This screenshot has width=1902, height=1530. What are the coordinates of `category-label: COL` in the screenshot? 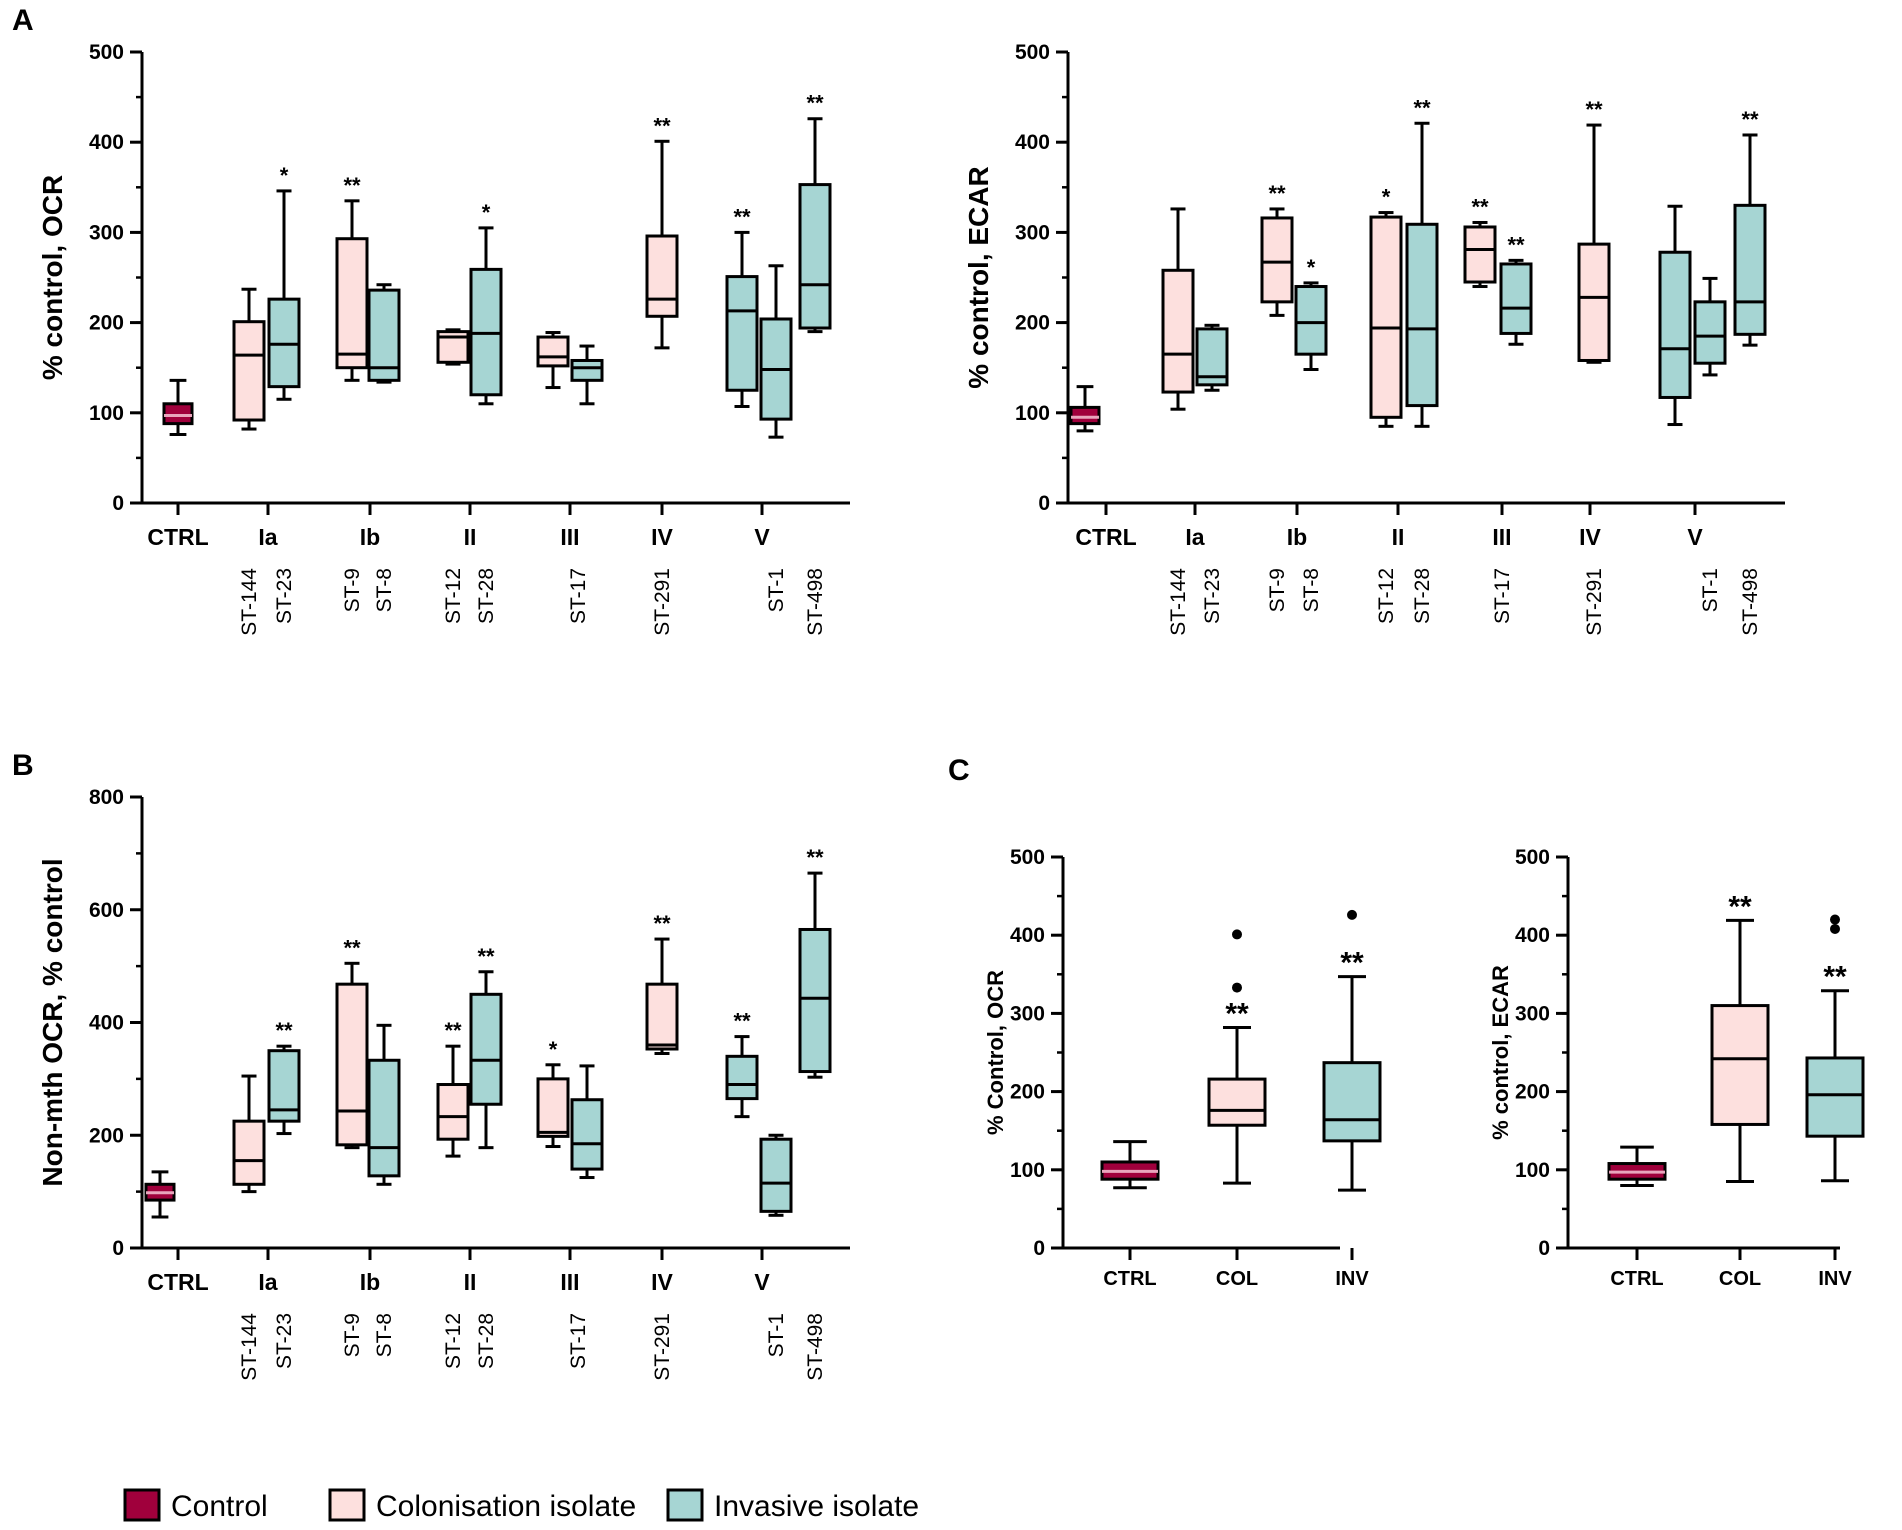 It's located at (1237, 1279).